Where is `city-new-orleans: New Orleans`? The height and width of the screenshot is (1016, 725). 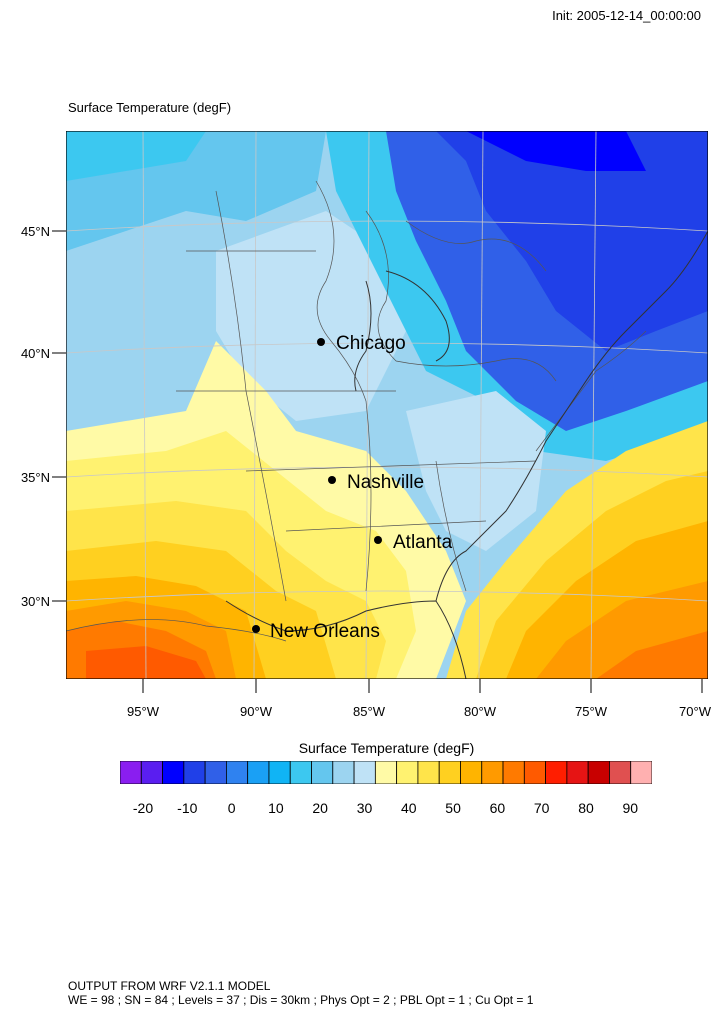 city-new-orleans: New Orleans is located at coordinates (316, 631).